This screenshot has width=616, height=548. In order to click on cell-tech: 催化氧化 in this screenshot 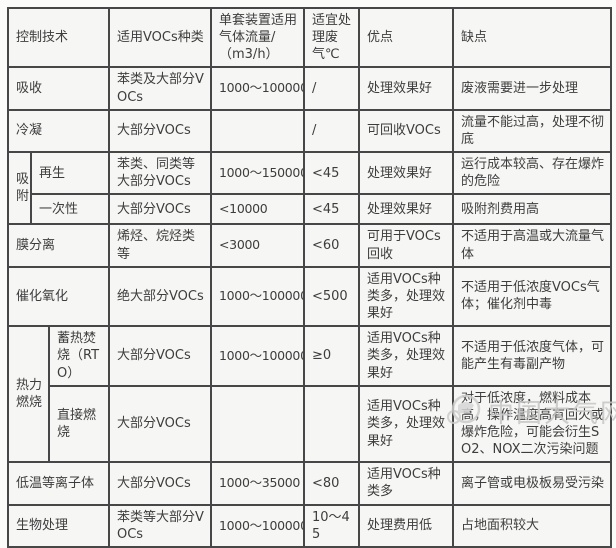, I will do `click(58, 296)`.